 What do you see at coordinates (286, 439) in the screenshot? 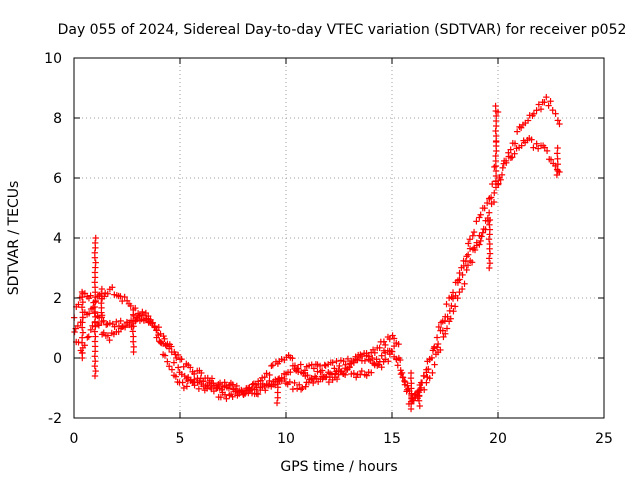
I see `x-tick-label: 10` at bounding box center [286, 439].